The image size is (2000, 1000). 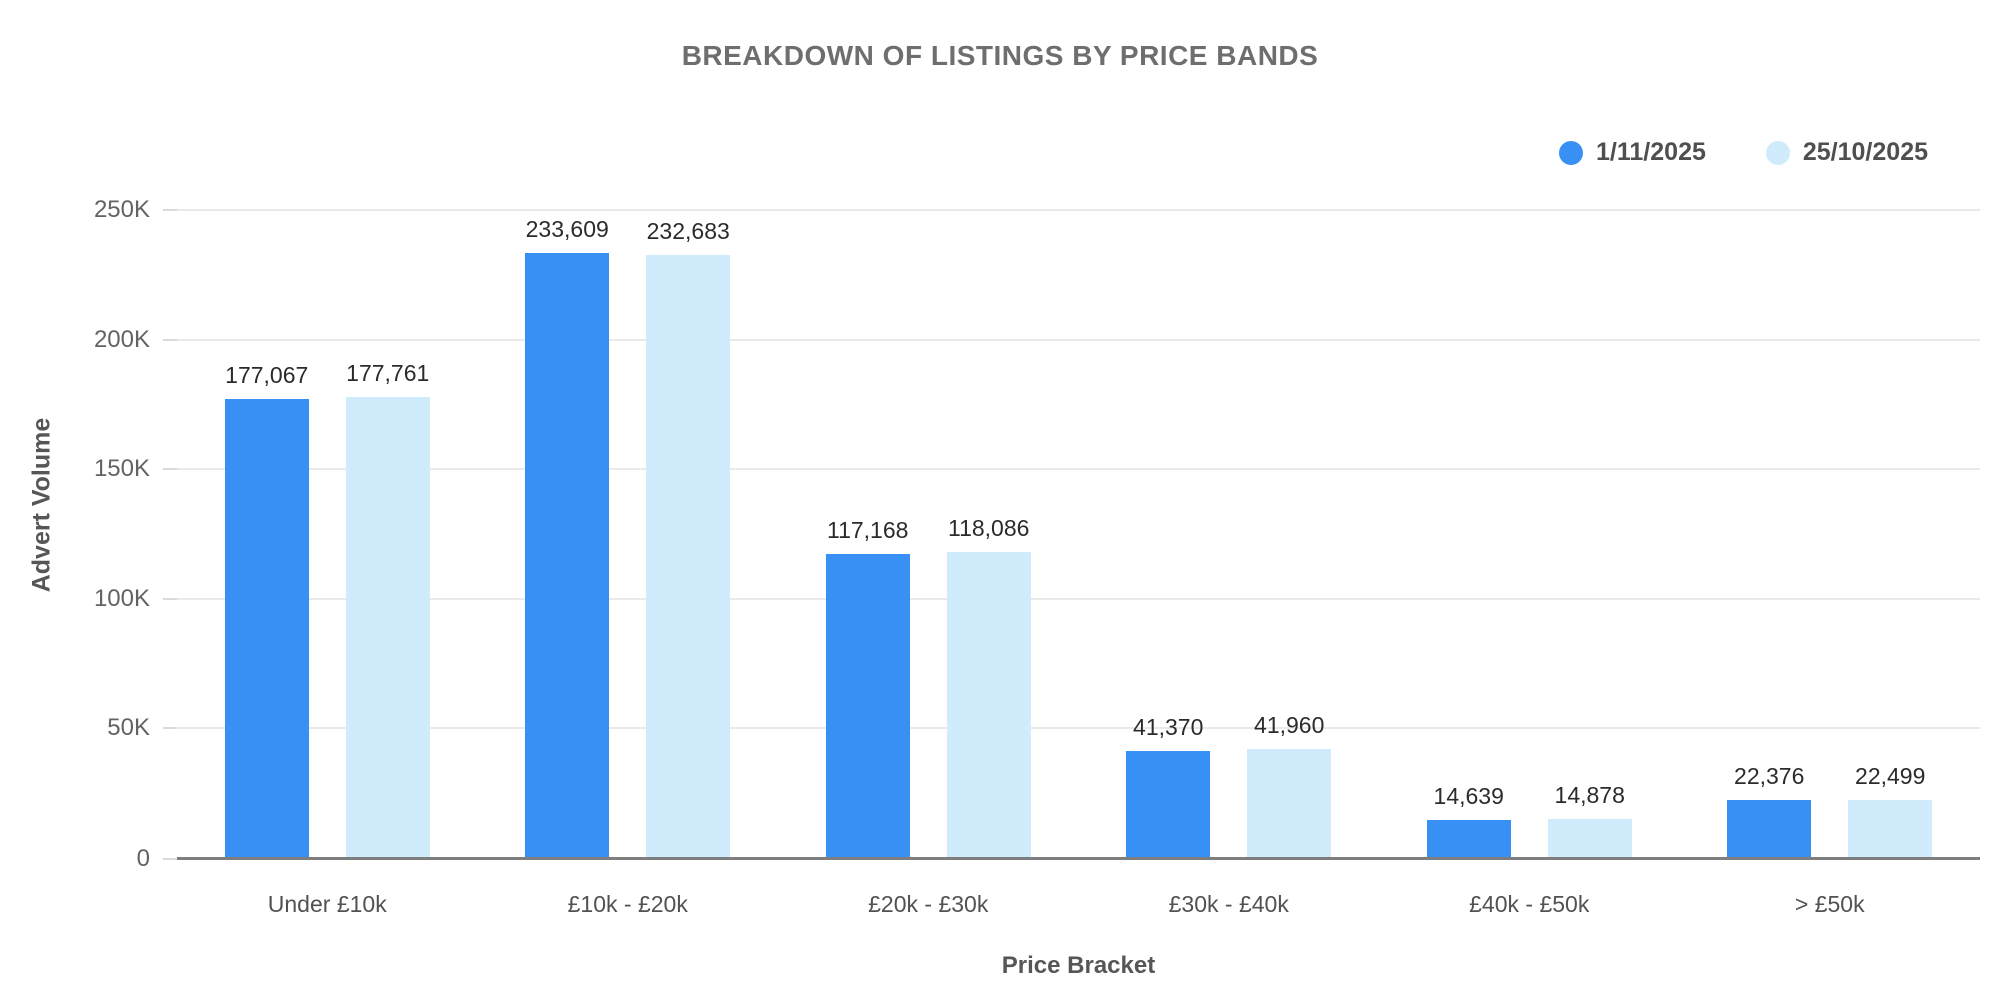 I want to click on x-category-label: Under £10k, so click(x=327, y=904).